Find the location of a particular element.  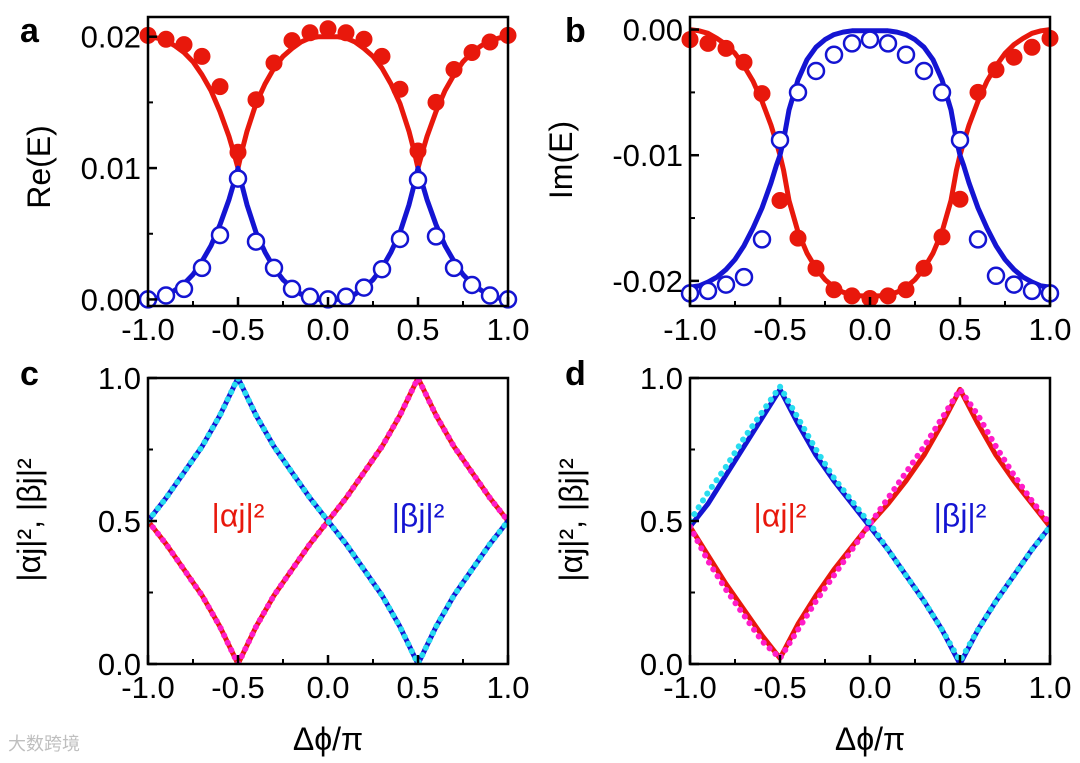

panel-c-letter: c is located at coordinates (29, 374).